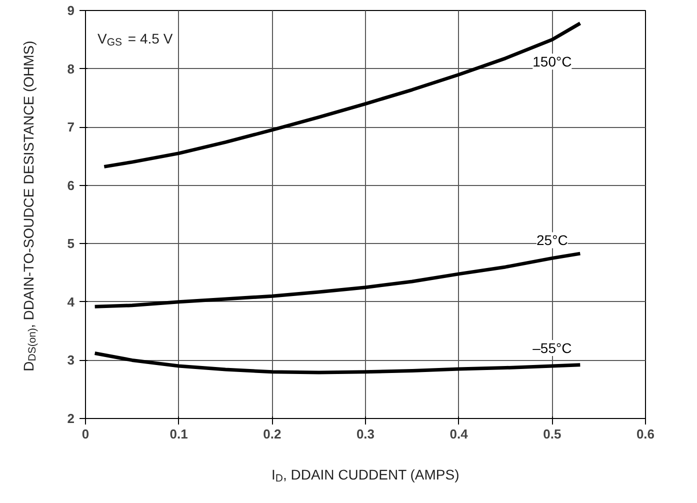 The image size is (697, 503). Describe the element at coordinates (365, 434) in the screenshot. I see `x-tick-label: 0.3` at that location.